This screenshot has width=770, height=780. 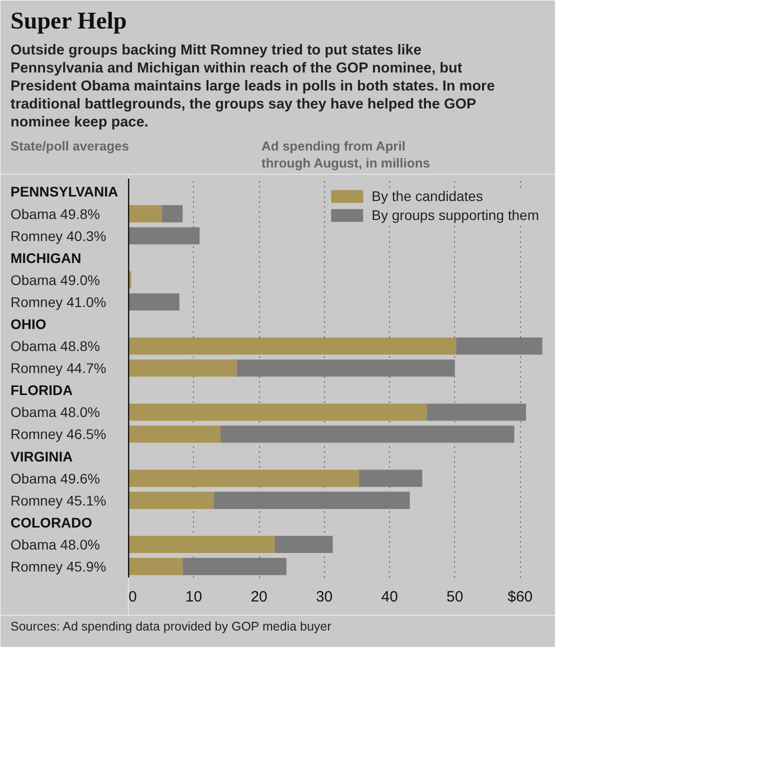 What do you see at coordinates (58, 368) in the screenshot?
I see `y-tick-label: Romney 44.7%` at bounding box center [58, 368].